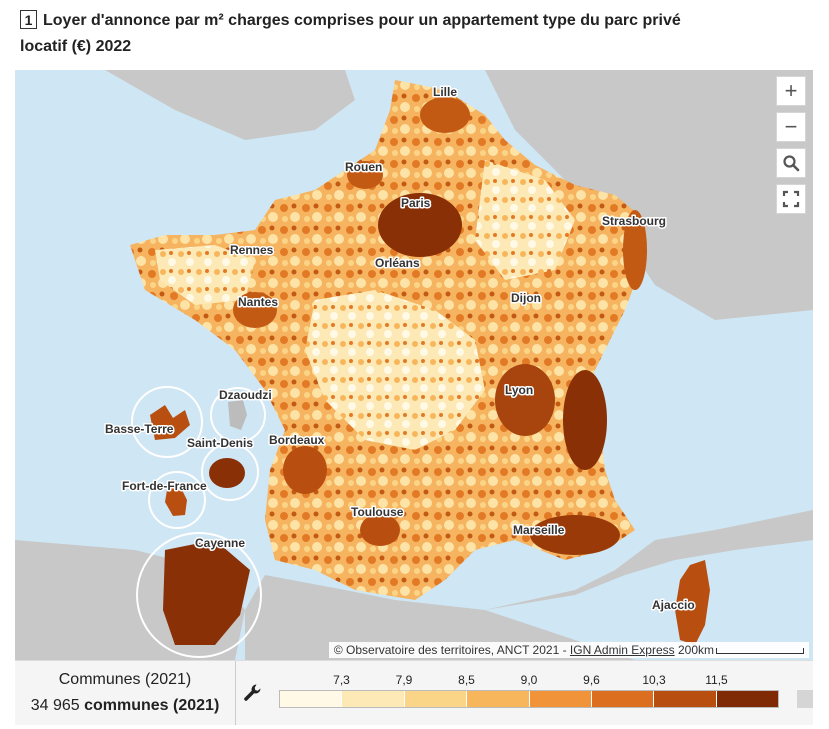 Image resolution: width=829 pixels, height=729 pixels. I want to click on legend-color-scale, so click(529, 699).